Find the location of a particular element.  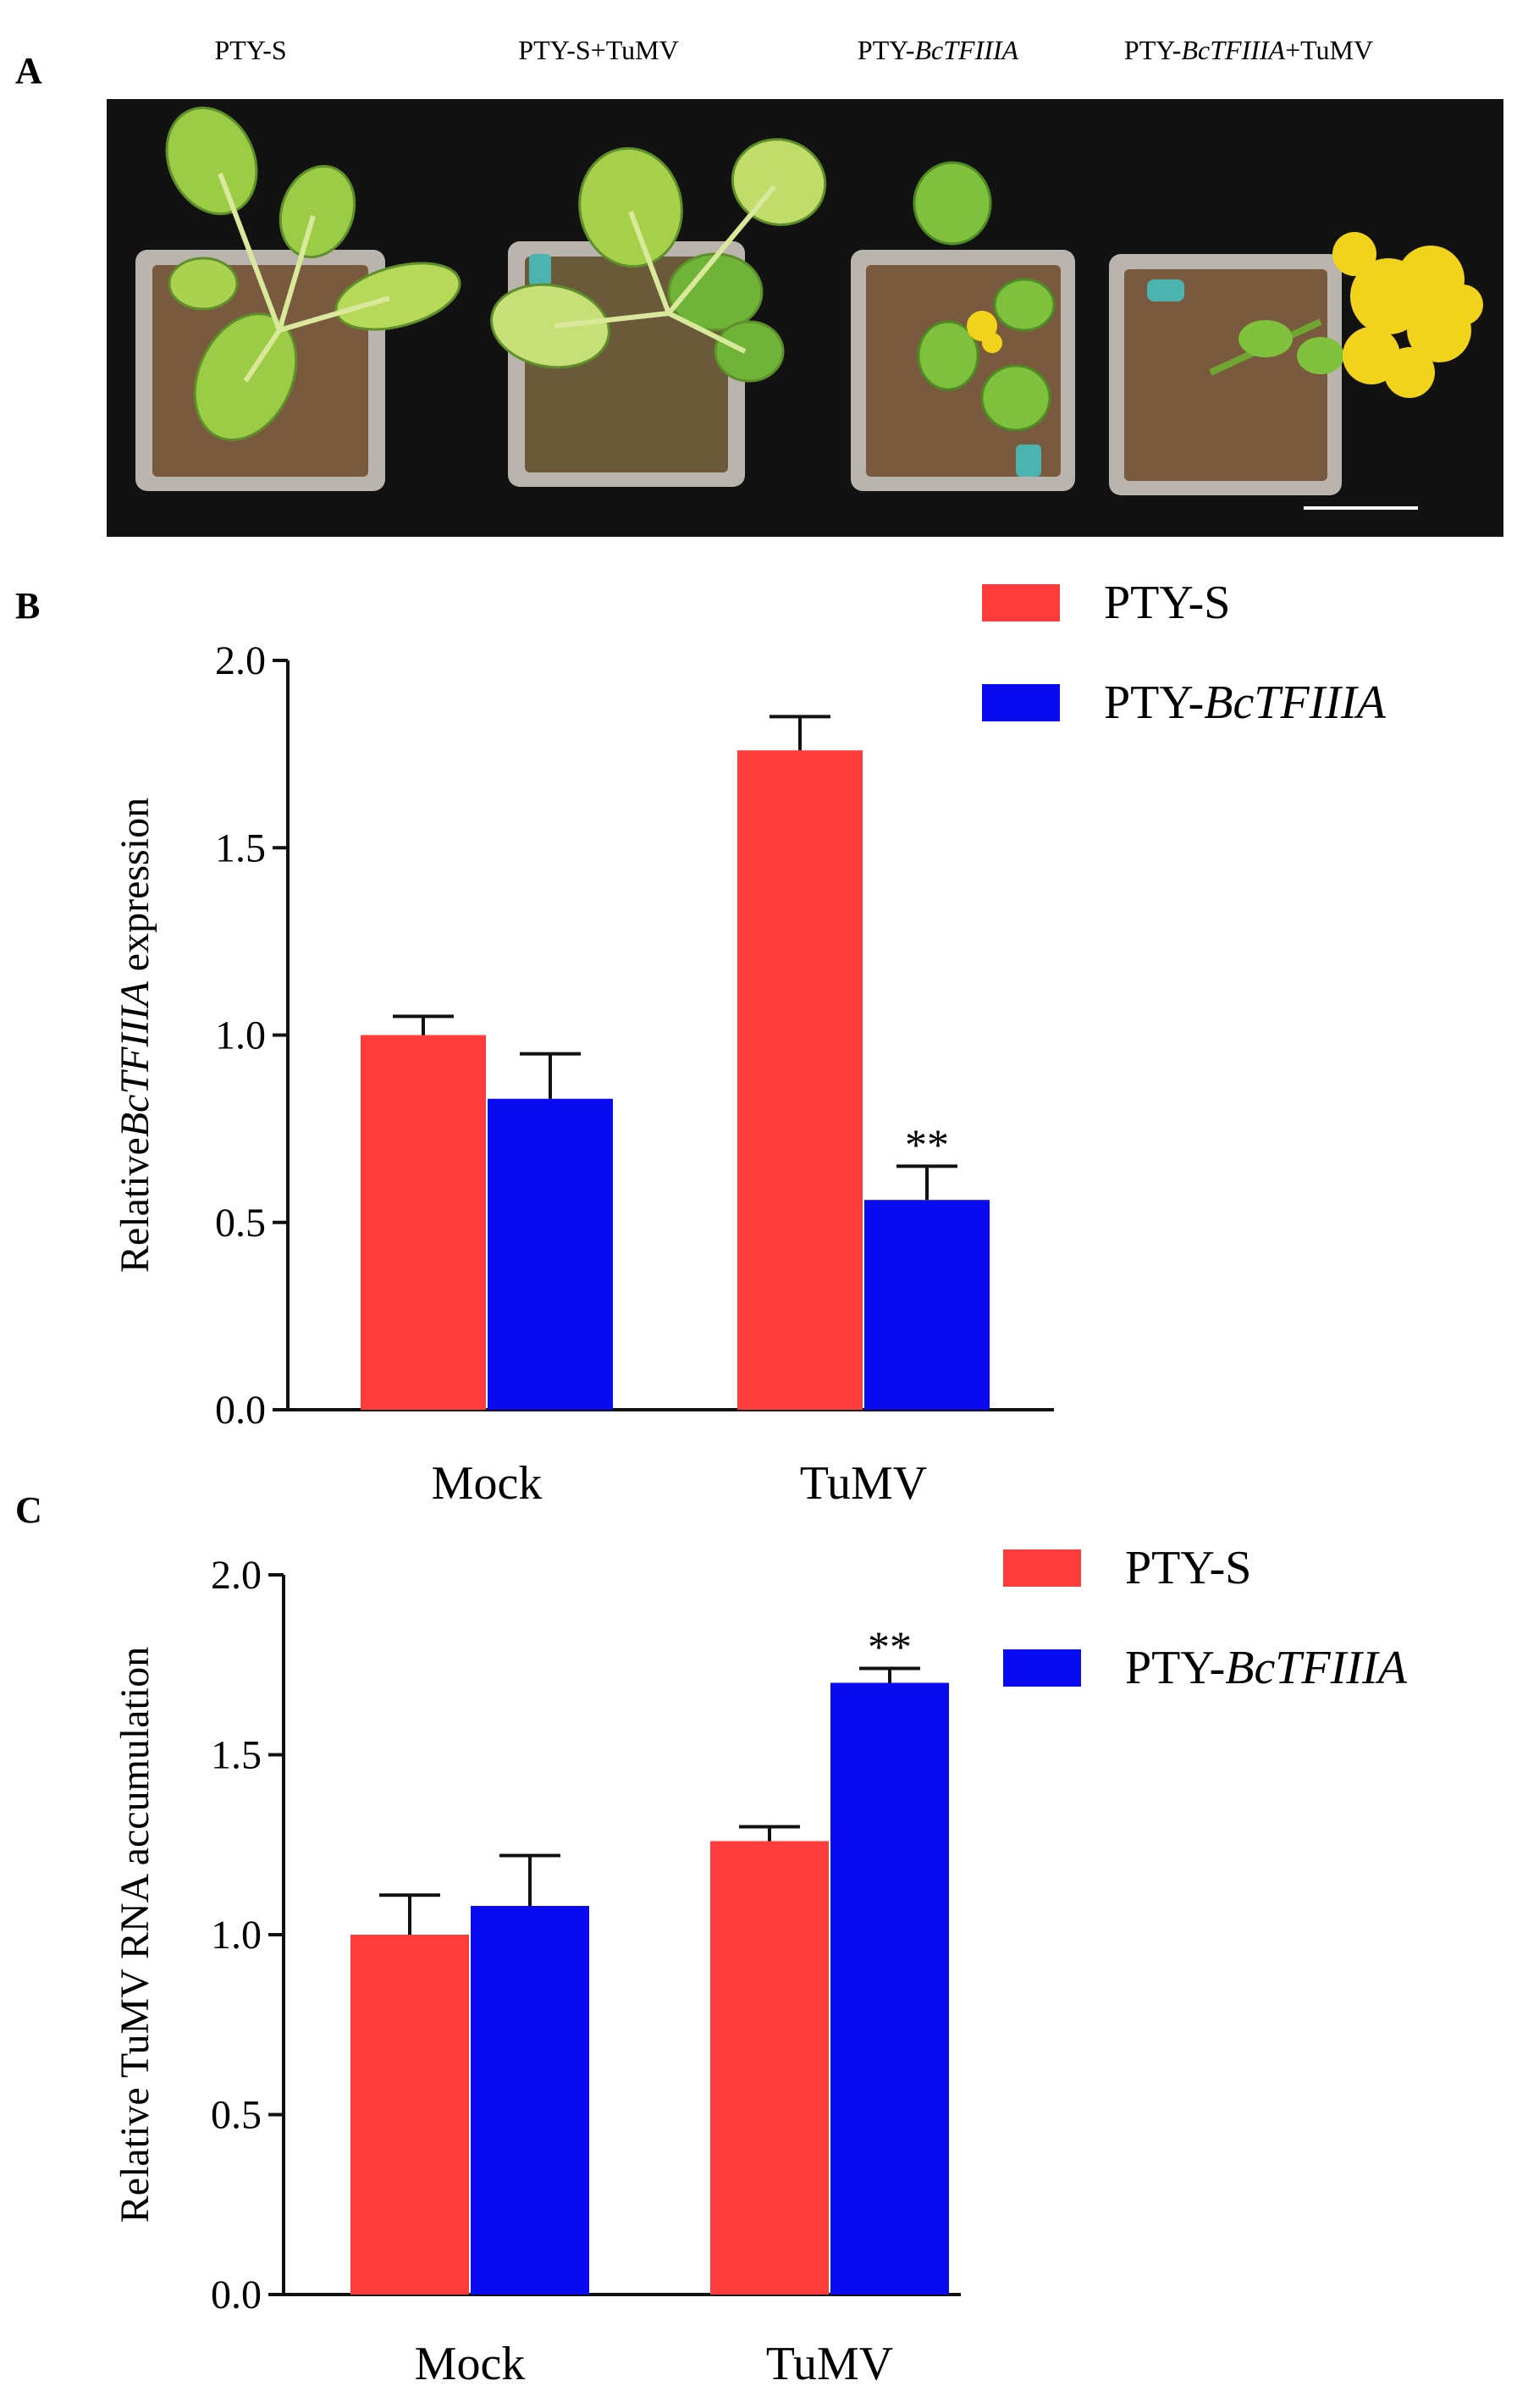

panel-b-letter: B is located at coordinates (27, 606).